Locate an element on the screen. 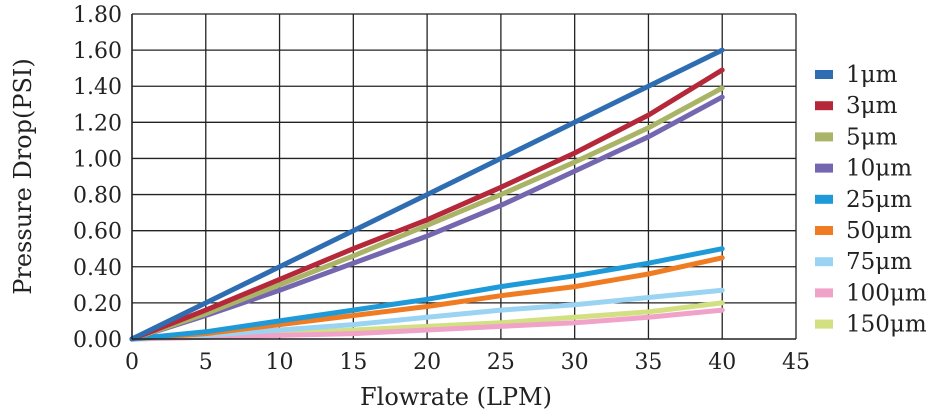  x-tick-label: 20 is located at coordinates (427, 362).